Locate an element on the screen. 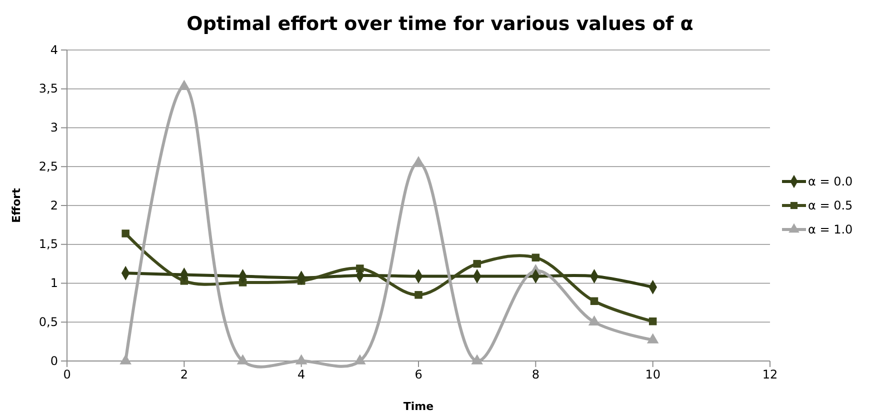 The image size is (881, 418). y-tick-label: 0,5 is located at coordinates (48, 321).